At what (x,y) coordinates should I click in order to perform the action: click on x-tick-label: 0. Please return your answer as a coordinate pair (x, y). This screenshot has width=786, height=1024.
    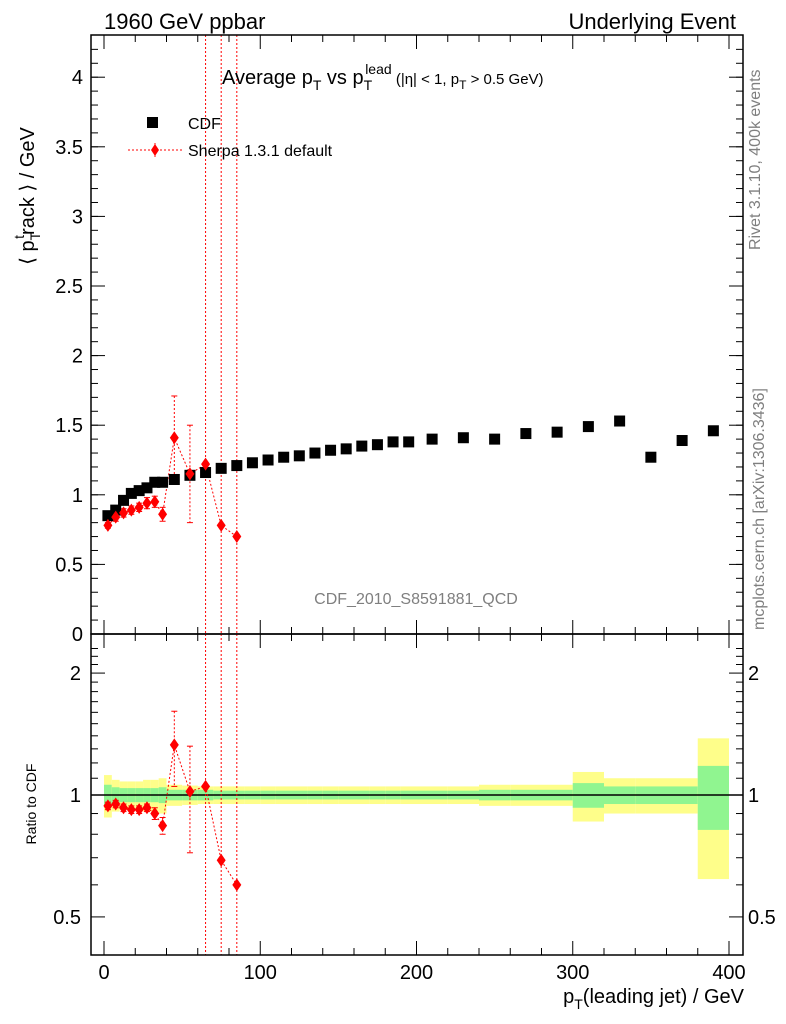
    Looking at the image, I should click on (103, 973).